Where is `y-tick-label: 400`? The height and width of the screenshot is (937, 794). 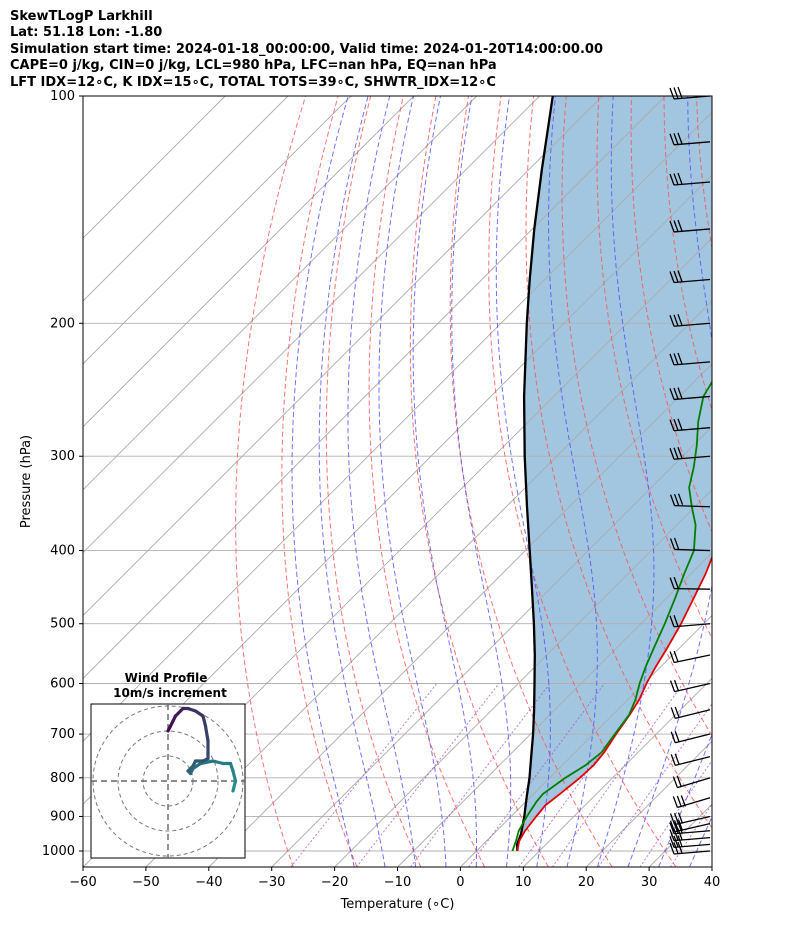
y-tick-label: 400 is located at coordinates (62, 551).